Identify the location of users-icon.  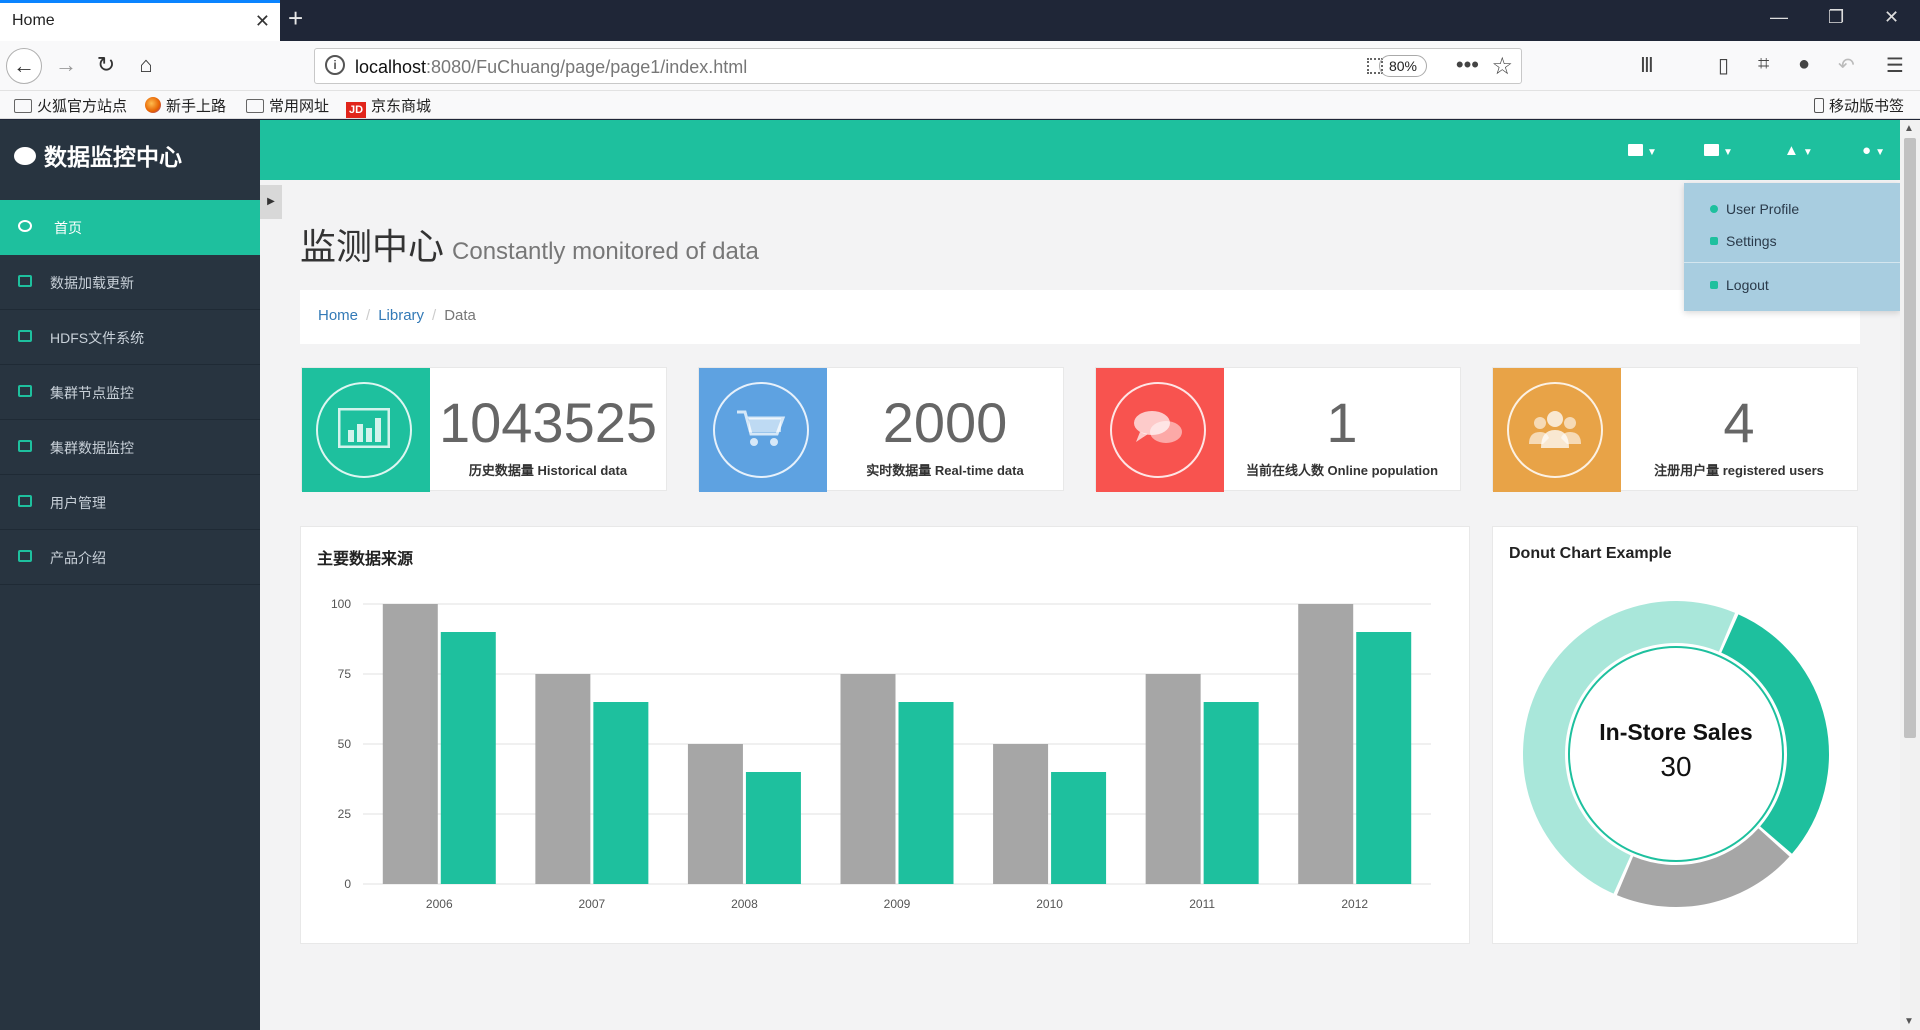
(1555, 429).